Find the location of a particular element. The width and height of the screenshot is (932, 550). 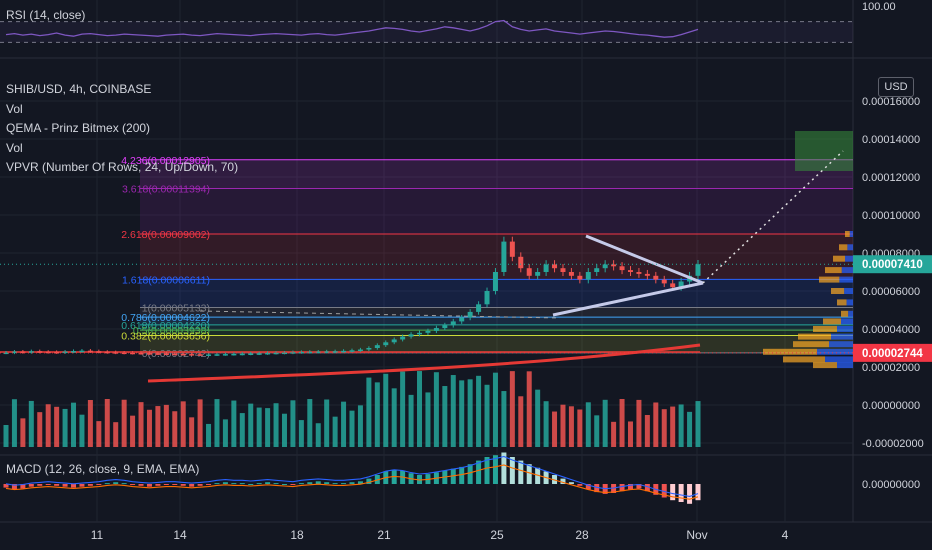

macd-pane: 0.00000000 is located at coordinates (461, 478).